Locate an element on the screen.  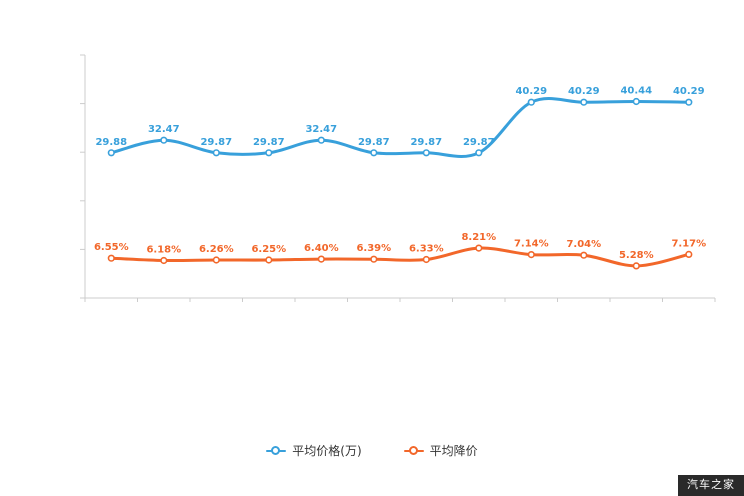
data-point-label-s0-9: 40.29 is located at coordinates (584, 91).